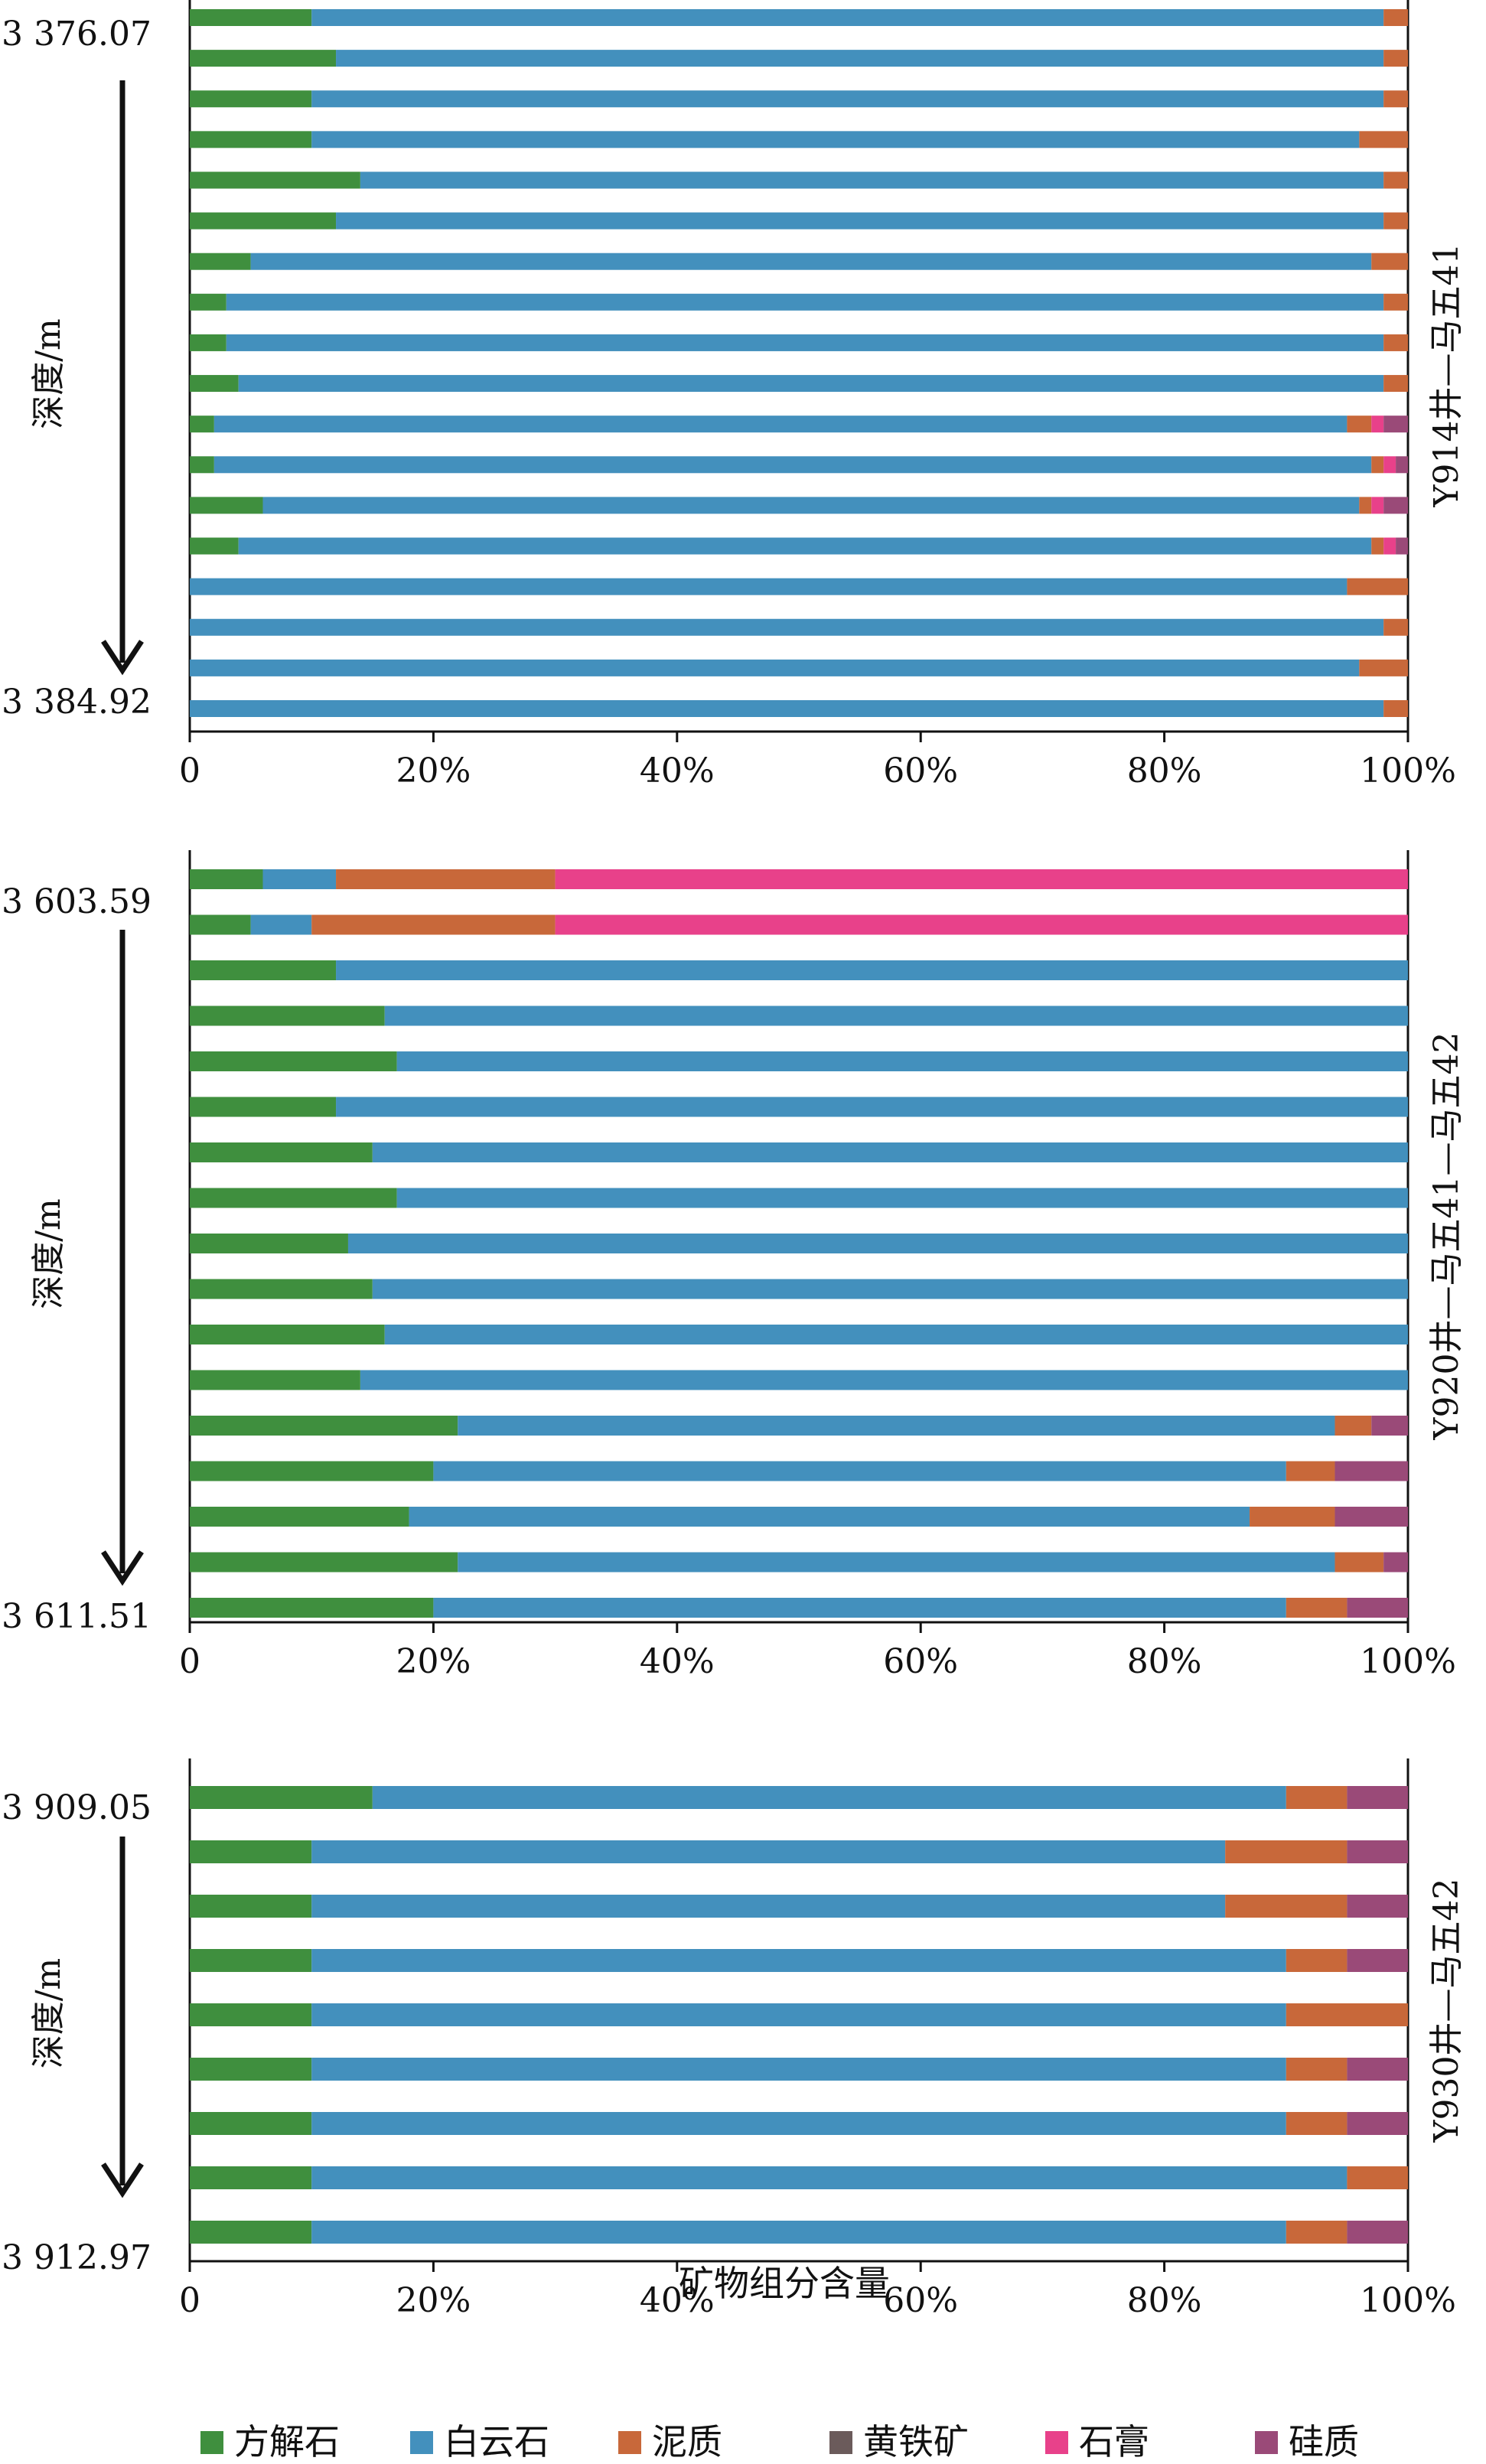 The height and width of the screenshot is (2464, 1486). I want to click on legend-label: 白云石, so click(496, 2441).